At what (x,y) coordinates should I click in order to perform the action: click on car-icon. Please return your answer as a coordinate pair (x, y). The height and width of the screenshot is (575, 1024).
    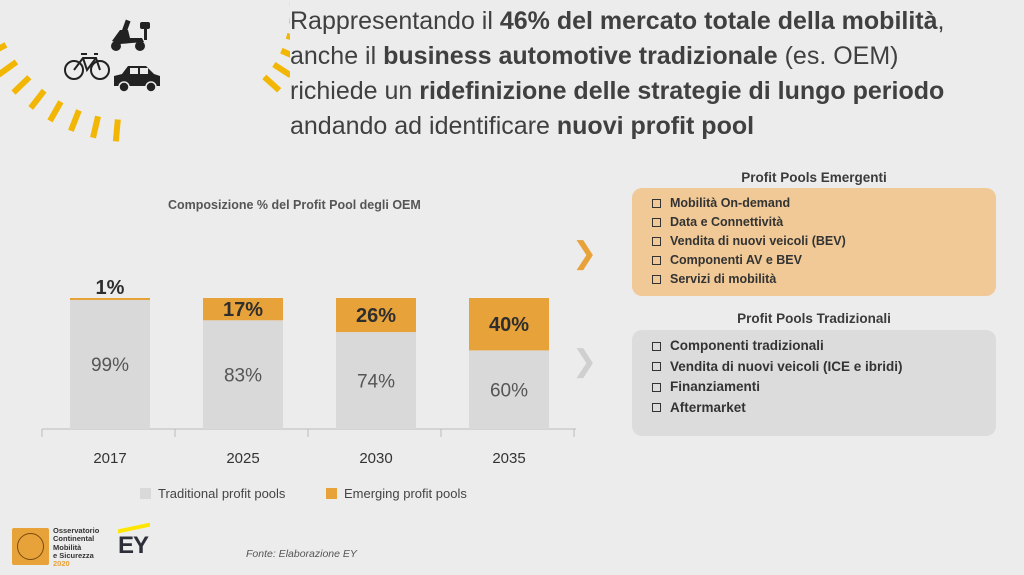
    Looking at the image, I should click on (137, 79).